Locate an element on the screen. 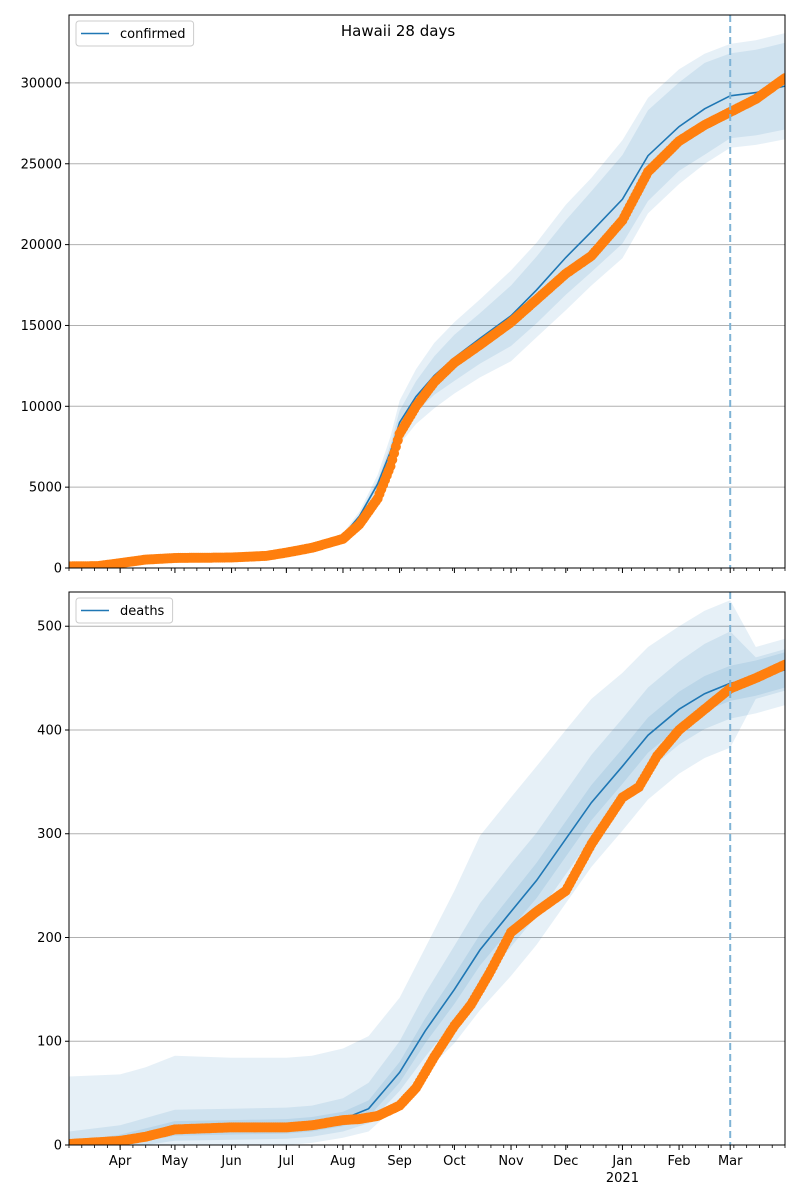  x-tick-label: May is located at coordinates (174, 1161).